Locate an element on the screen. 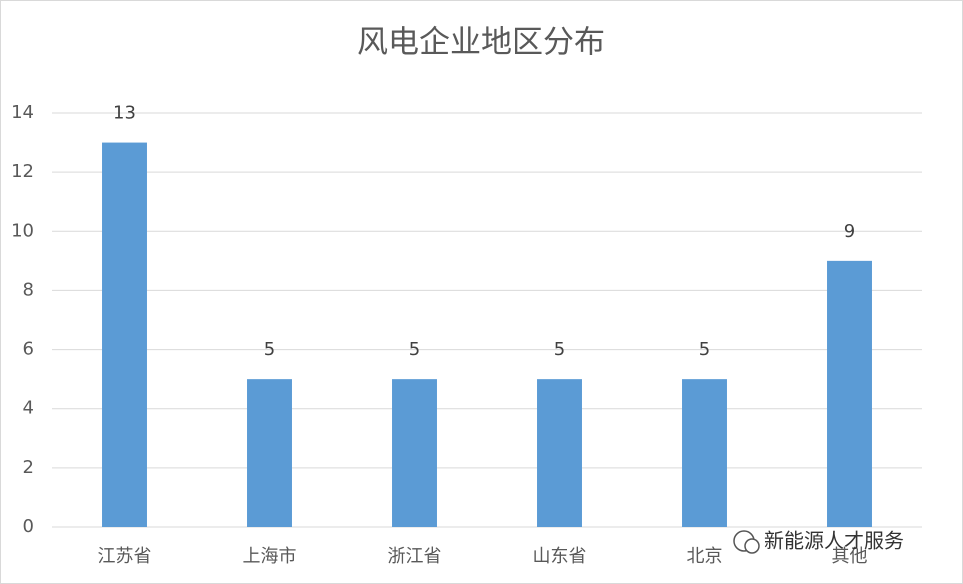  y-tick-label: 6 is located at coordinates (28, 349).